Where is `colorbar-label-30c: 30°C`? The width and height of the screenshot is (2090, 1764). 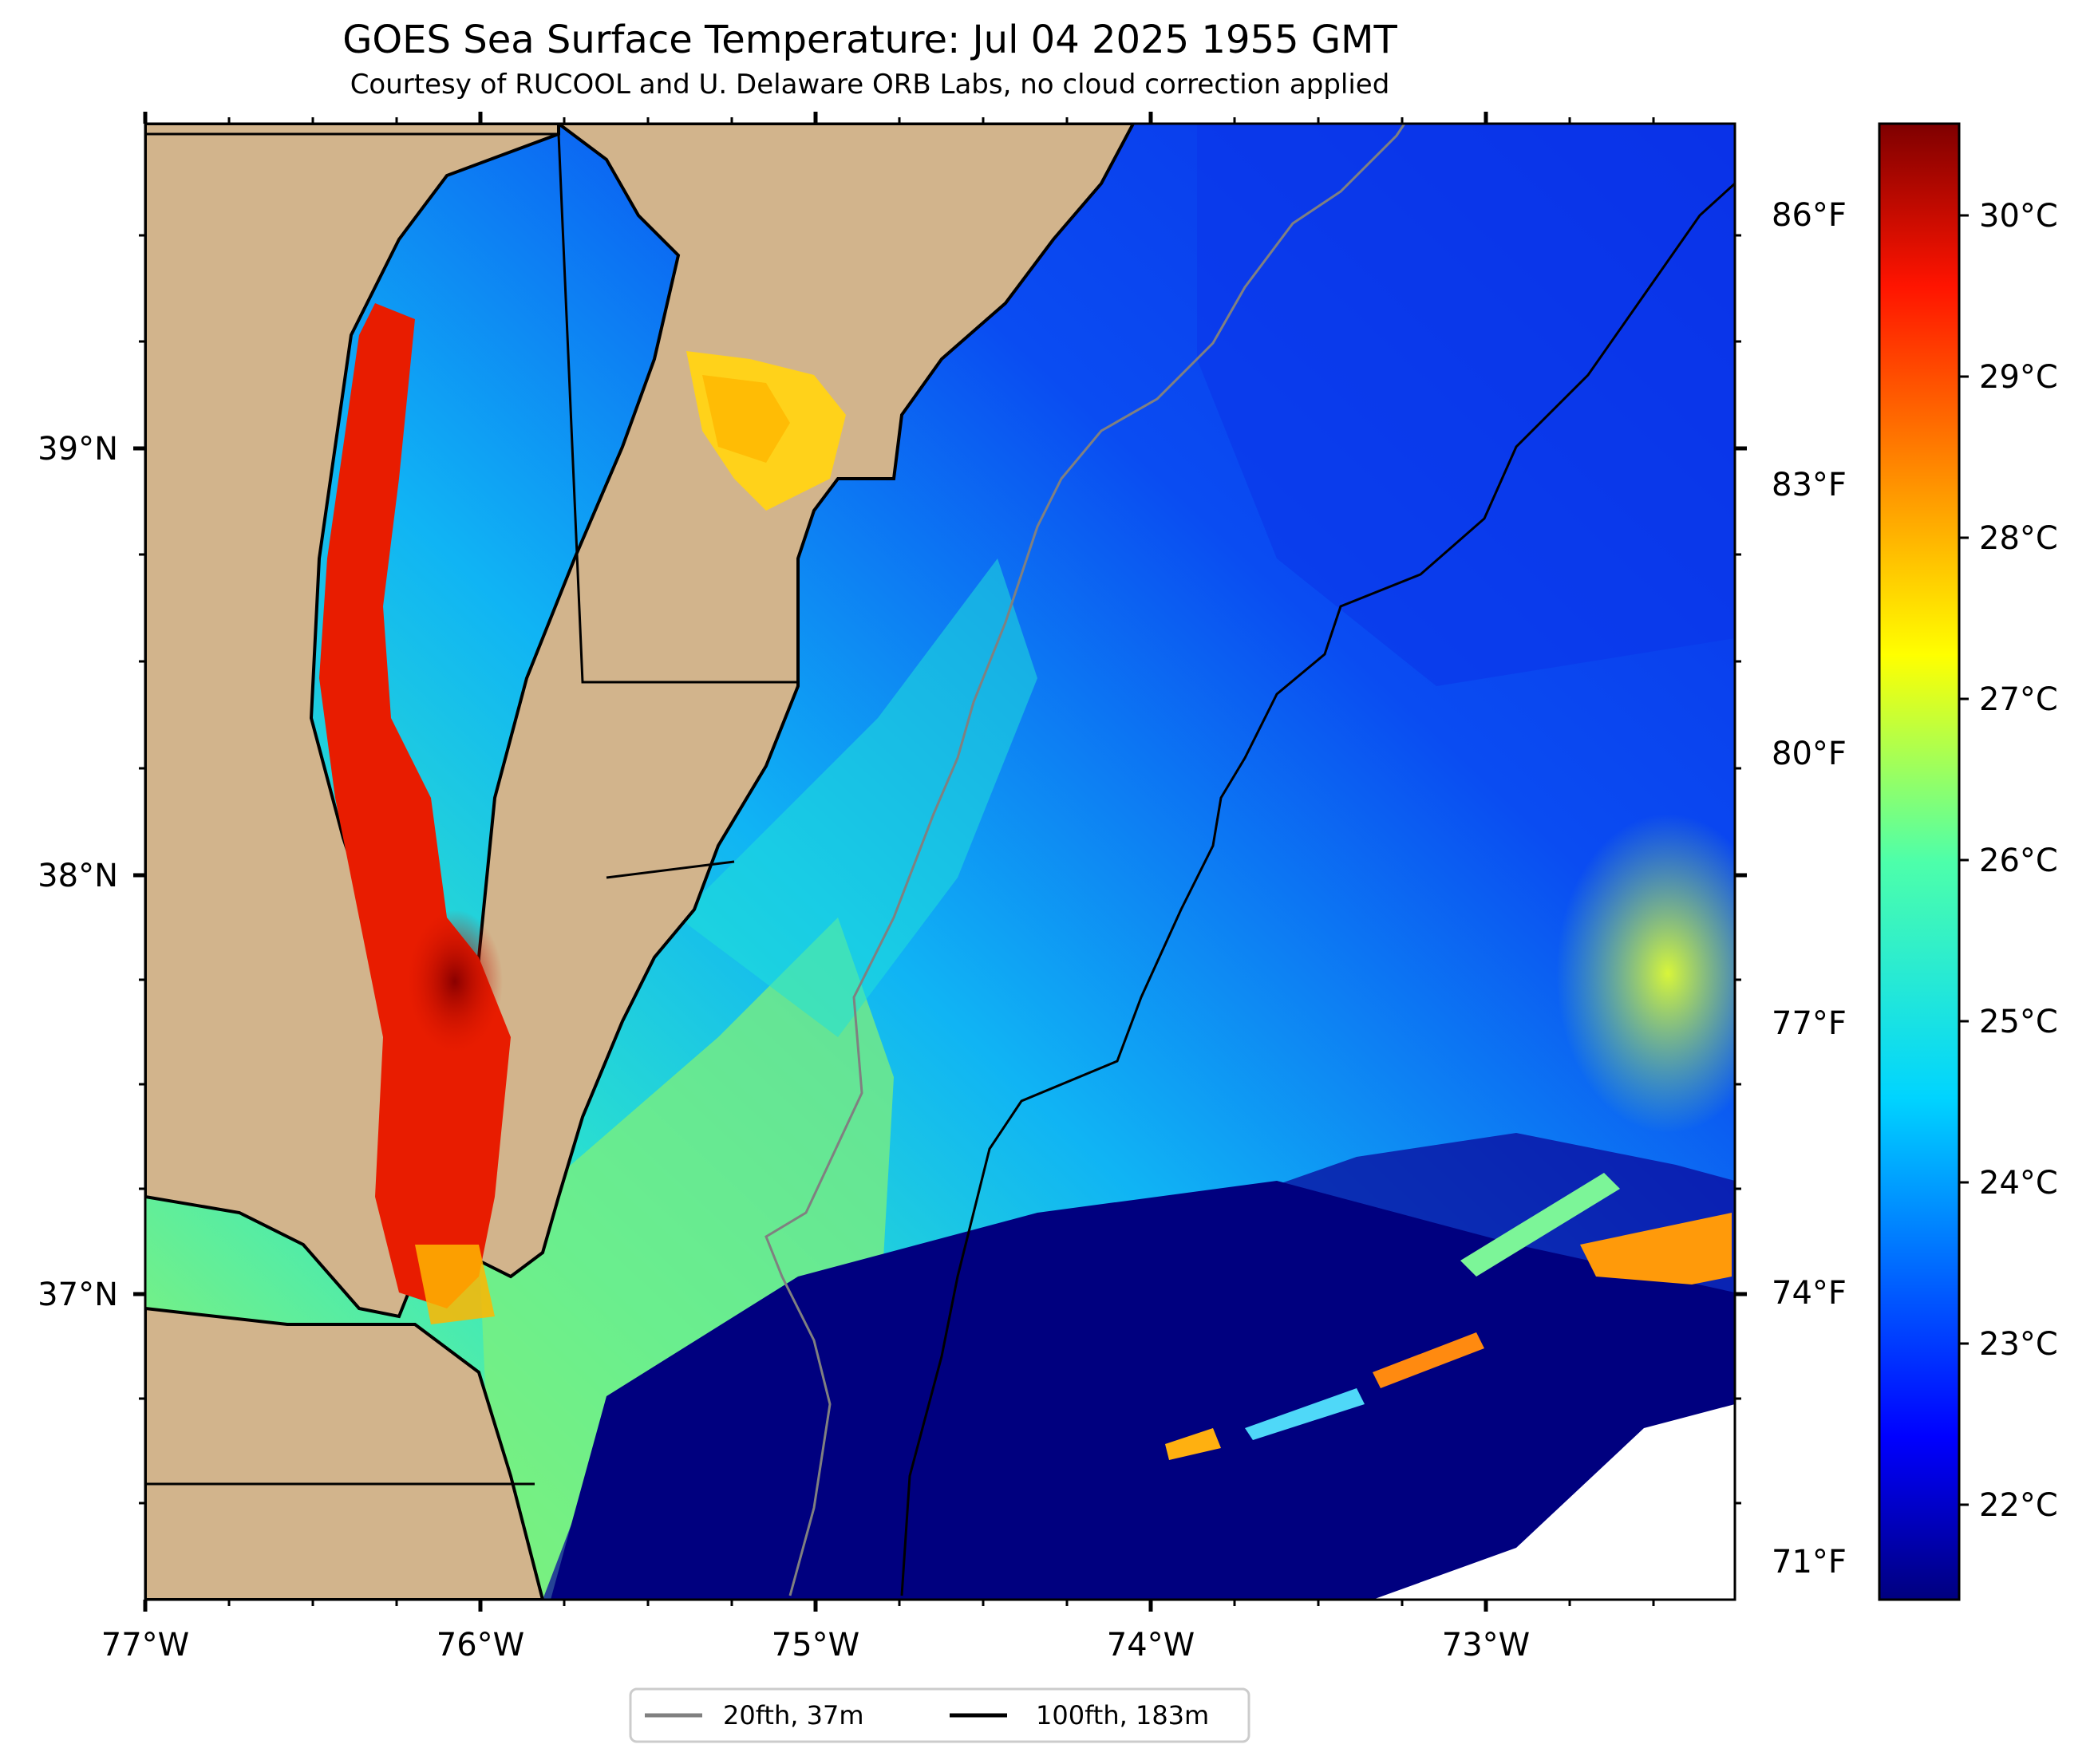 colorbar-label-30c: 30°C is located at coordinates (2018, 216).